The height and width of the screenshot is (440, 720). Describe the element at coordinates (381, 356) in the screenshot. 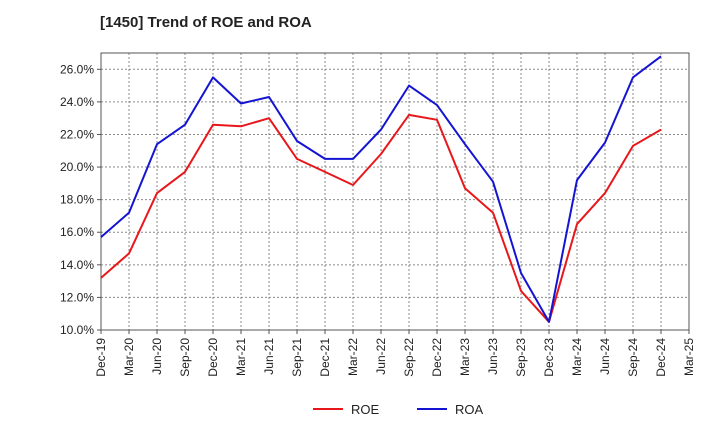

I see `x-tick-label: Jun-22` at that location.